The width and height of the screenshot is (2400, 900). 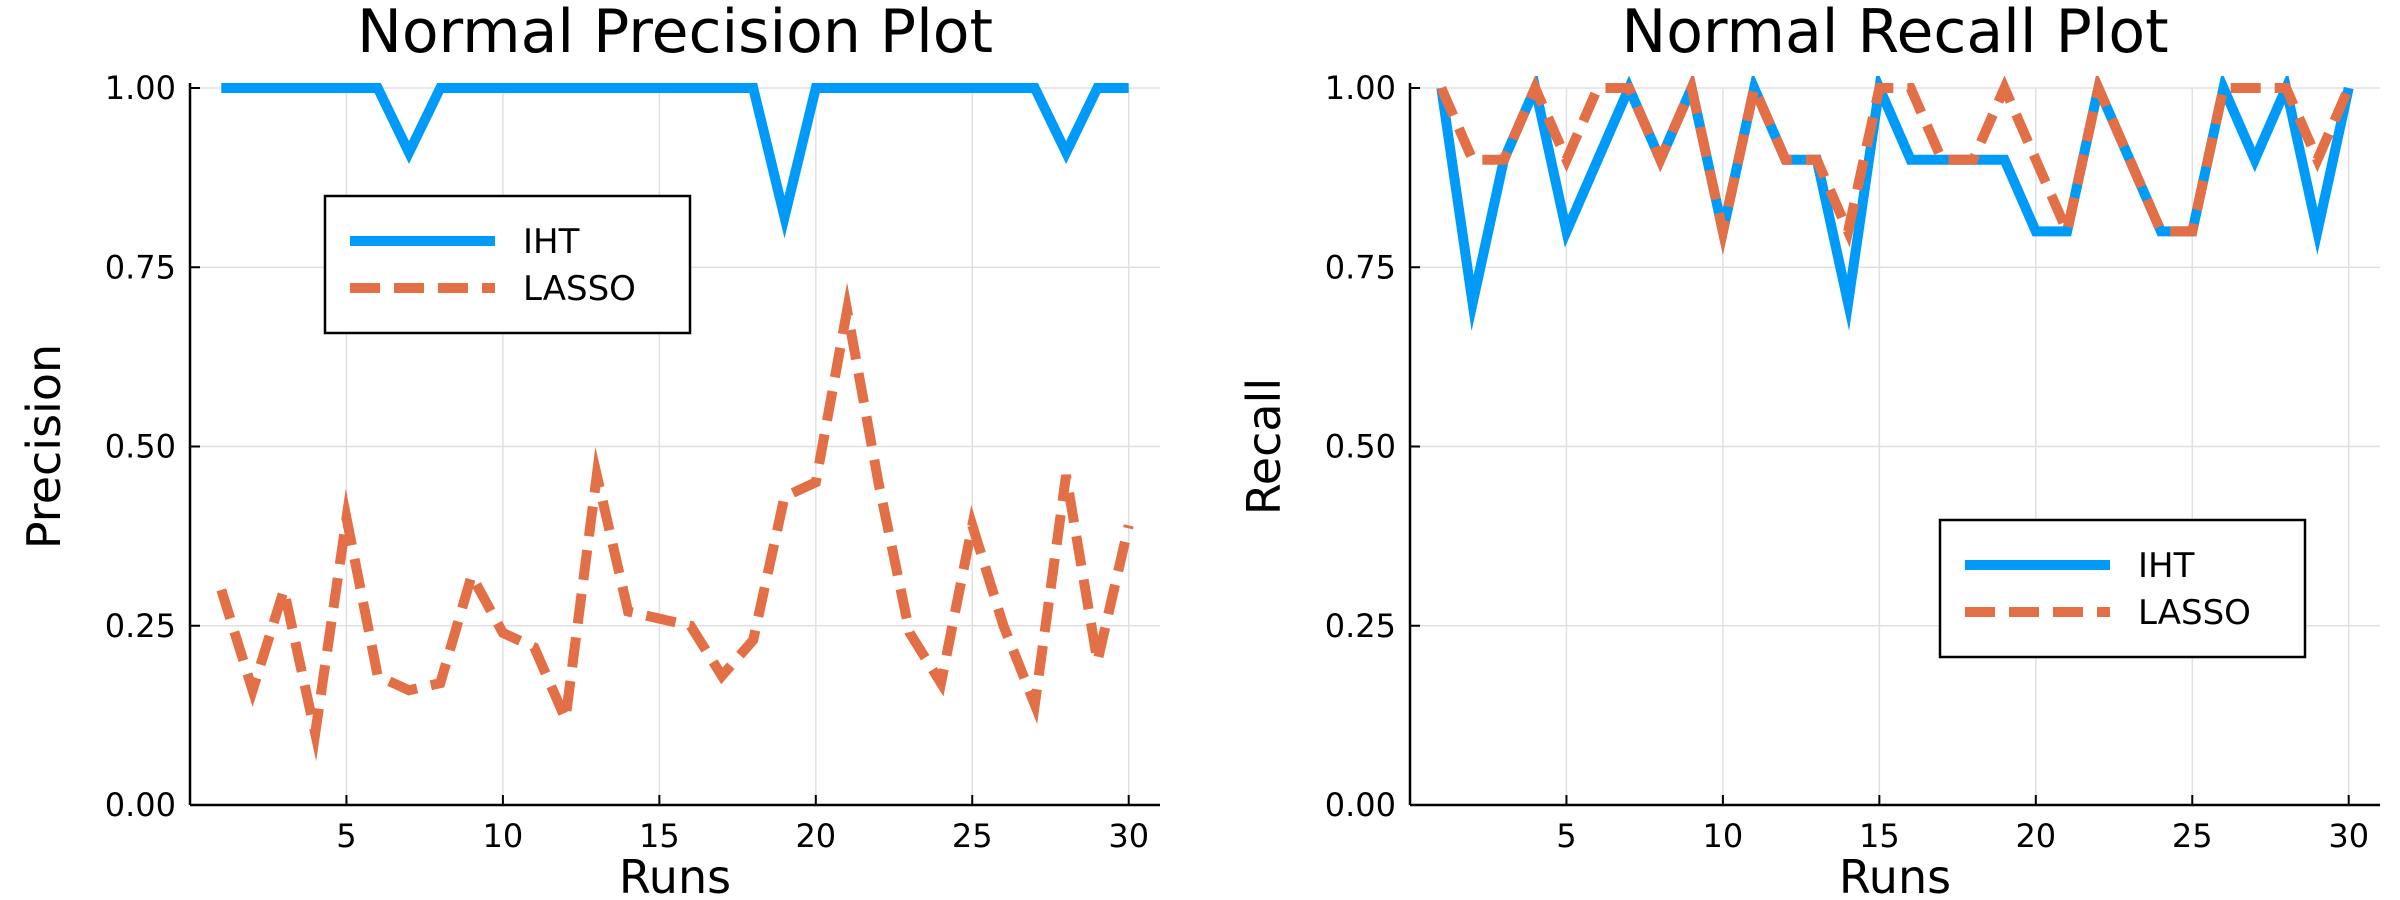 What do you see at coordinates (1894, 33) in the screenshot?
I see `chart-title: Normal Recall Plot` at bounding box center [1894, 33].